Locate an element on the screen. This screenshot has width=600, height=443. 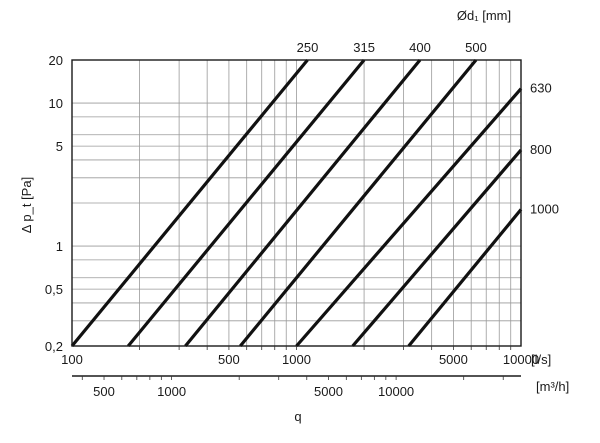
x-axis-unit: [l/s] is located at coordinates (541, 359).